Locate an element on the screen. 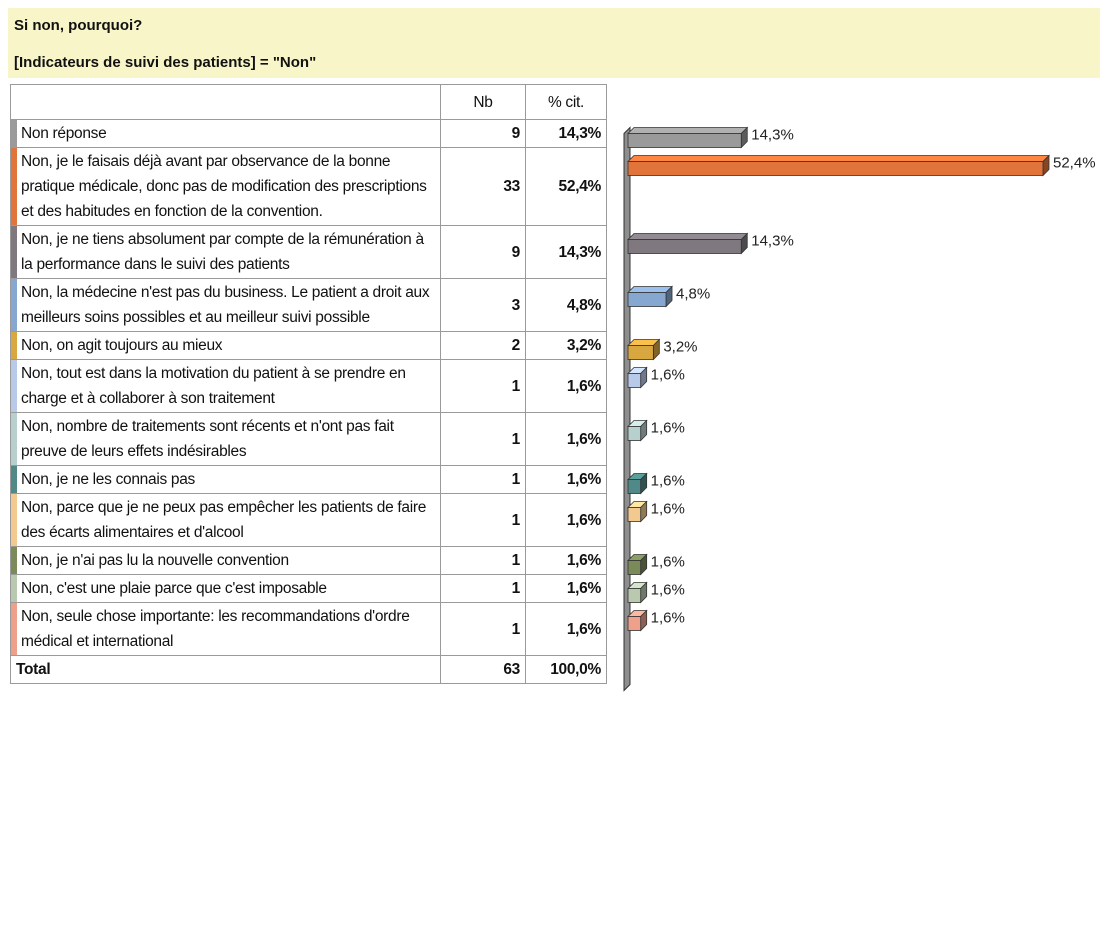 The image size is (1113, 933). bar-value-label: 4,8% is located at coordinates (693, 293).